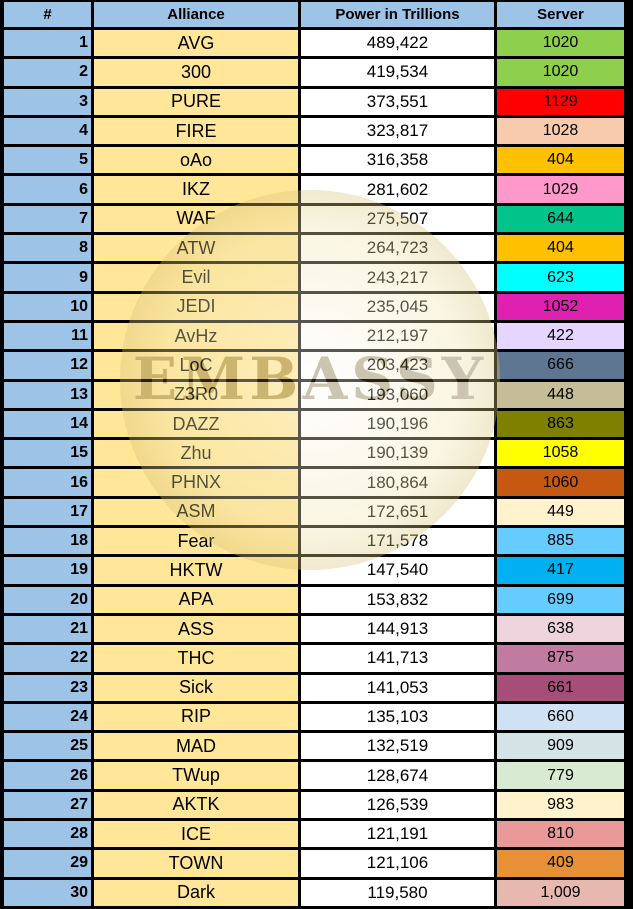 The image size is (633, 909). What do you see at coordinates (197, 337) in the screenshot?
I see `alliance-cell: AvHz` at bounding box center [197, 337].